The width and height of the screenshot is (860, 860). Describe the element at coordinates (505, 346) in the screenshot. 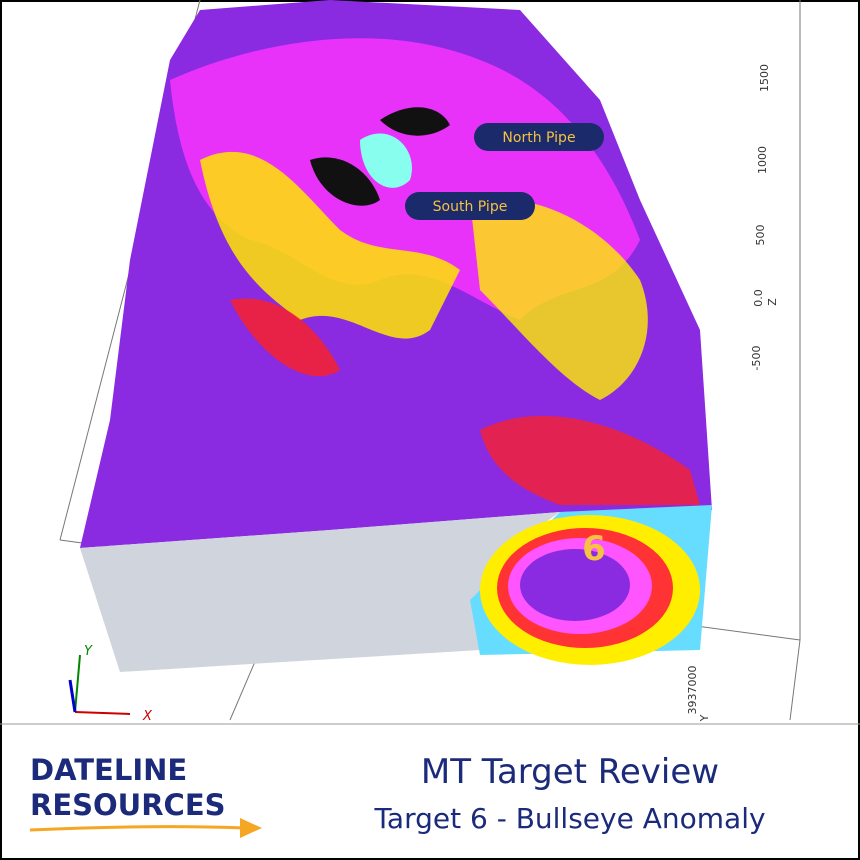

I see `pipe-labels: North Pipe South Pipe 6` at that location.